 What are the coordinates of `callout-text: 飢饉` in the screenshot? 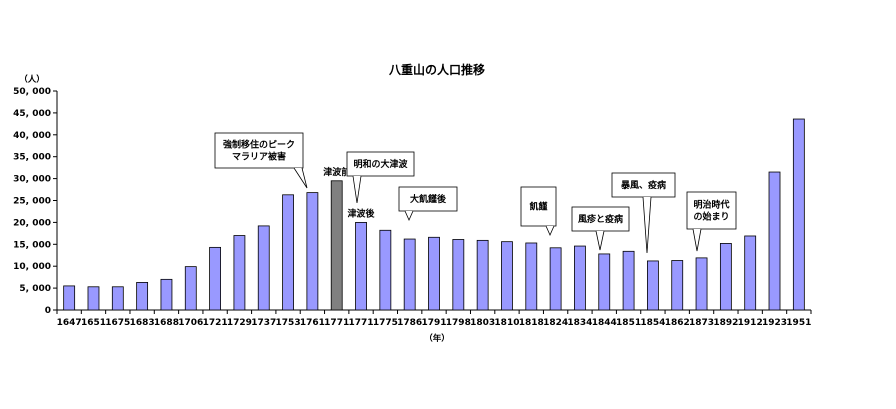 It's located at (537, 207).